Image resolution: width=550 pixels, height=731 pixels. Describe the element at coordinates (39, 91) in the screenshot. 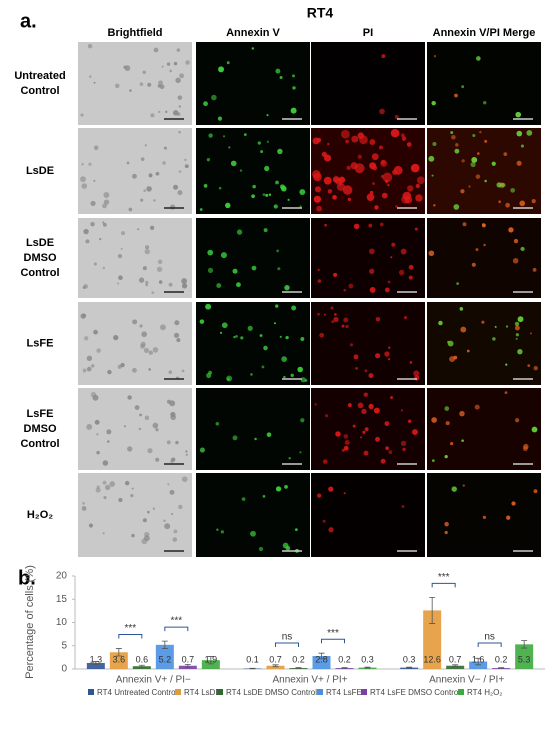

I see `row-label: Control` at that location.